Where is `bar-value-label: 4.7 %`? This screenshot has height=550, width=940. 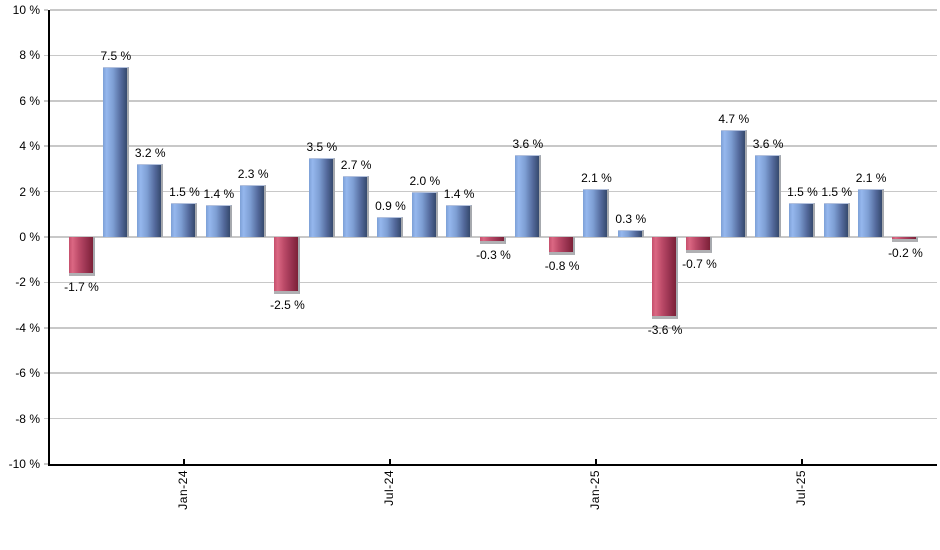 bar-value-label: 4.7 % is located at coordinates (734, 119).